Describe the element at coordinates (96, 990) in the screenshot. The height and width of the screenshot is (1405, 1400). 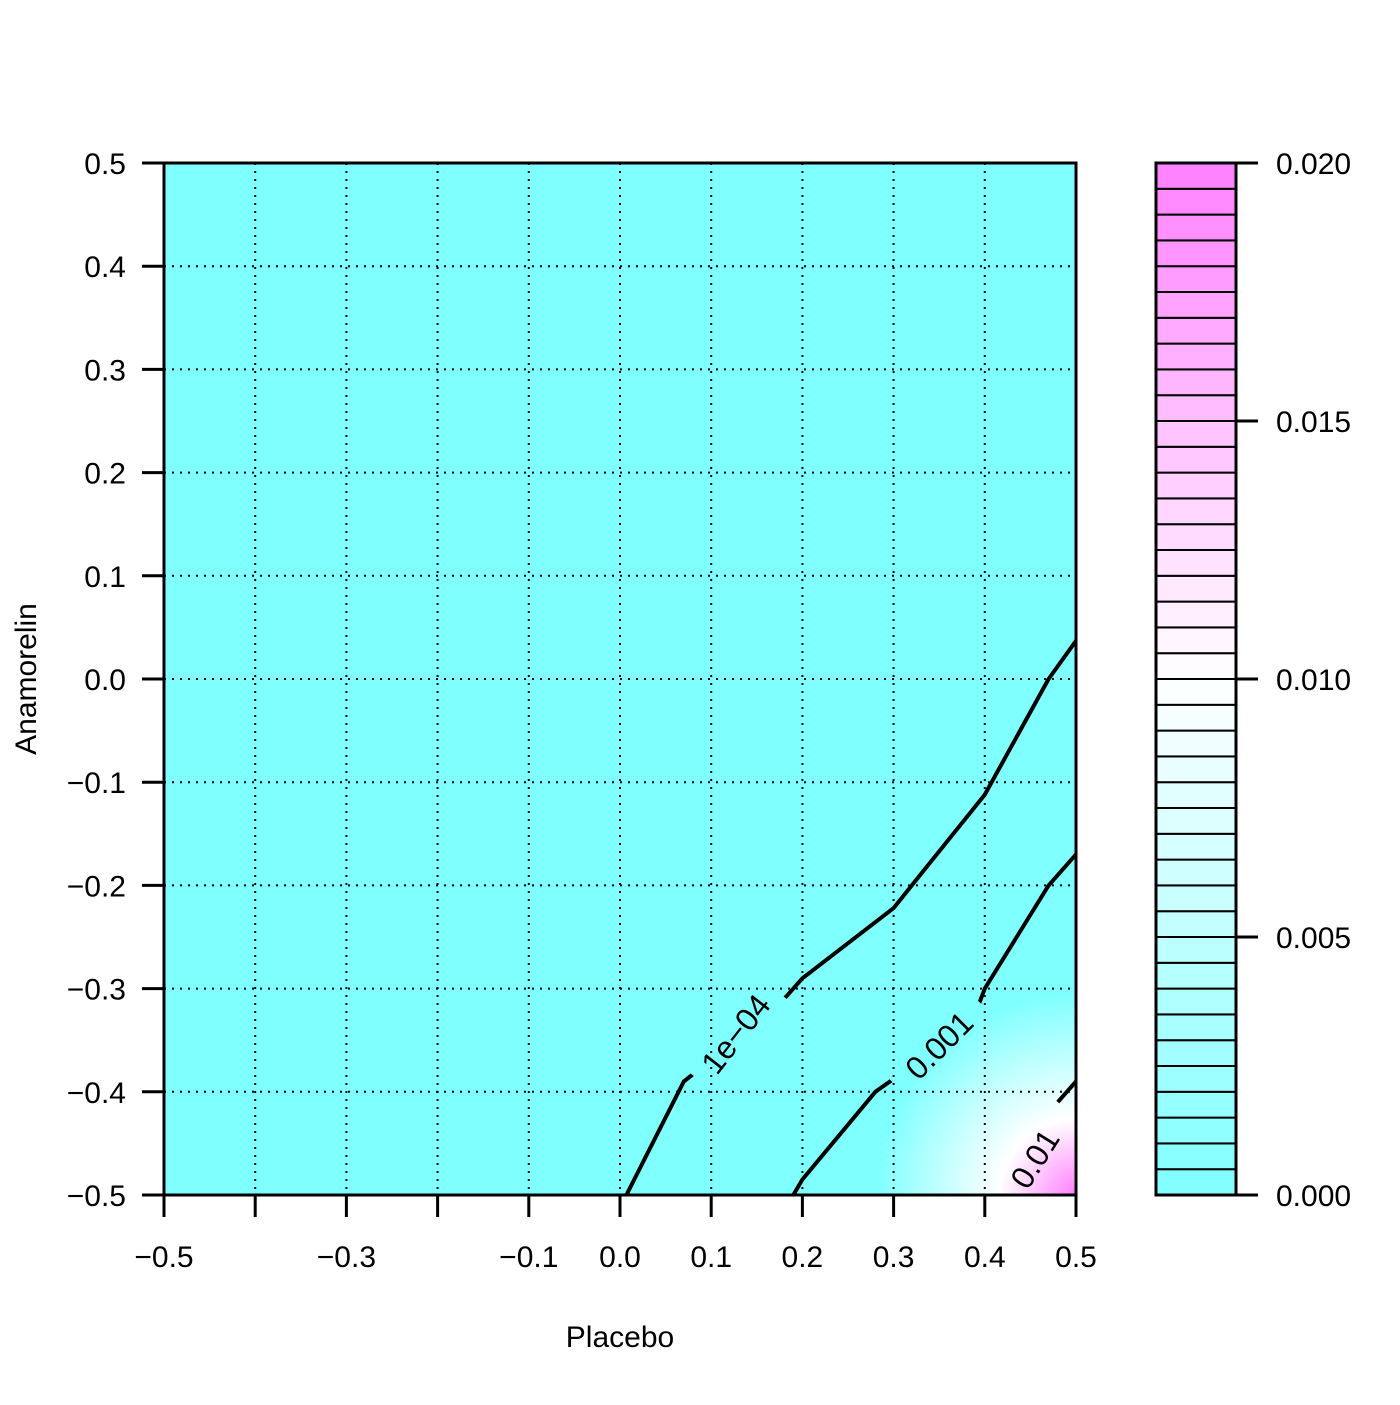
I see `y-tick-label: −0.3` at that location.